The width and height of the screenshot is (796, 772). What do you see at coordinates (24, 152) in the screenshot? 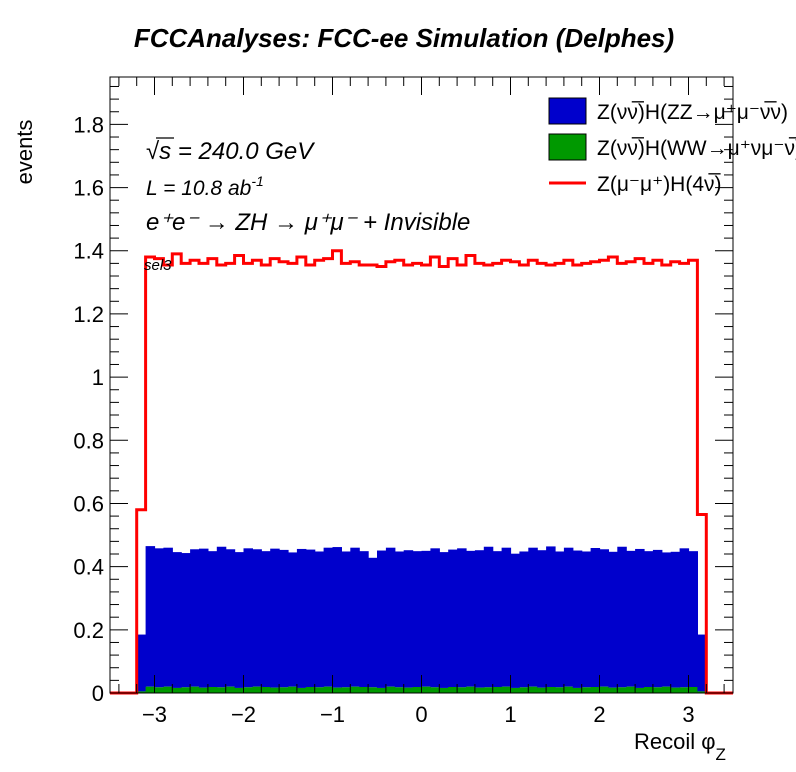
I see `y-axis-label: events` at bounding box center [24, 152].